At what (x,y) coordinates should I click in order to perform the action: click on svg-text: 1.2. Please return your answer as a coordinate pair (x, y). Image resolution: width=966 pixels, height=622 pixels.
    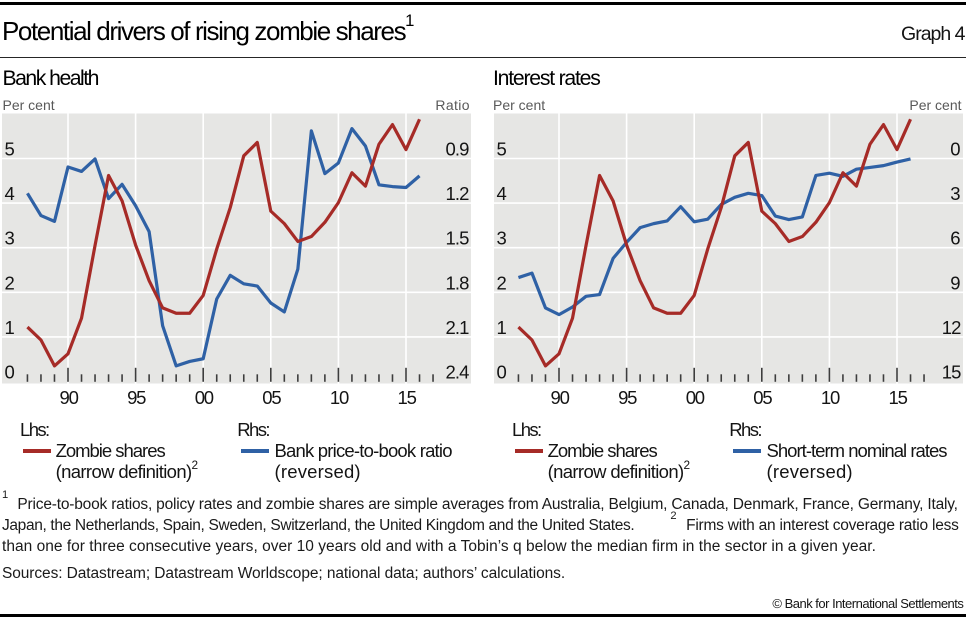
    Looking at the image, I should click on (457, 193).